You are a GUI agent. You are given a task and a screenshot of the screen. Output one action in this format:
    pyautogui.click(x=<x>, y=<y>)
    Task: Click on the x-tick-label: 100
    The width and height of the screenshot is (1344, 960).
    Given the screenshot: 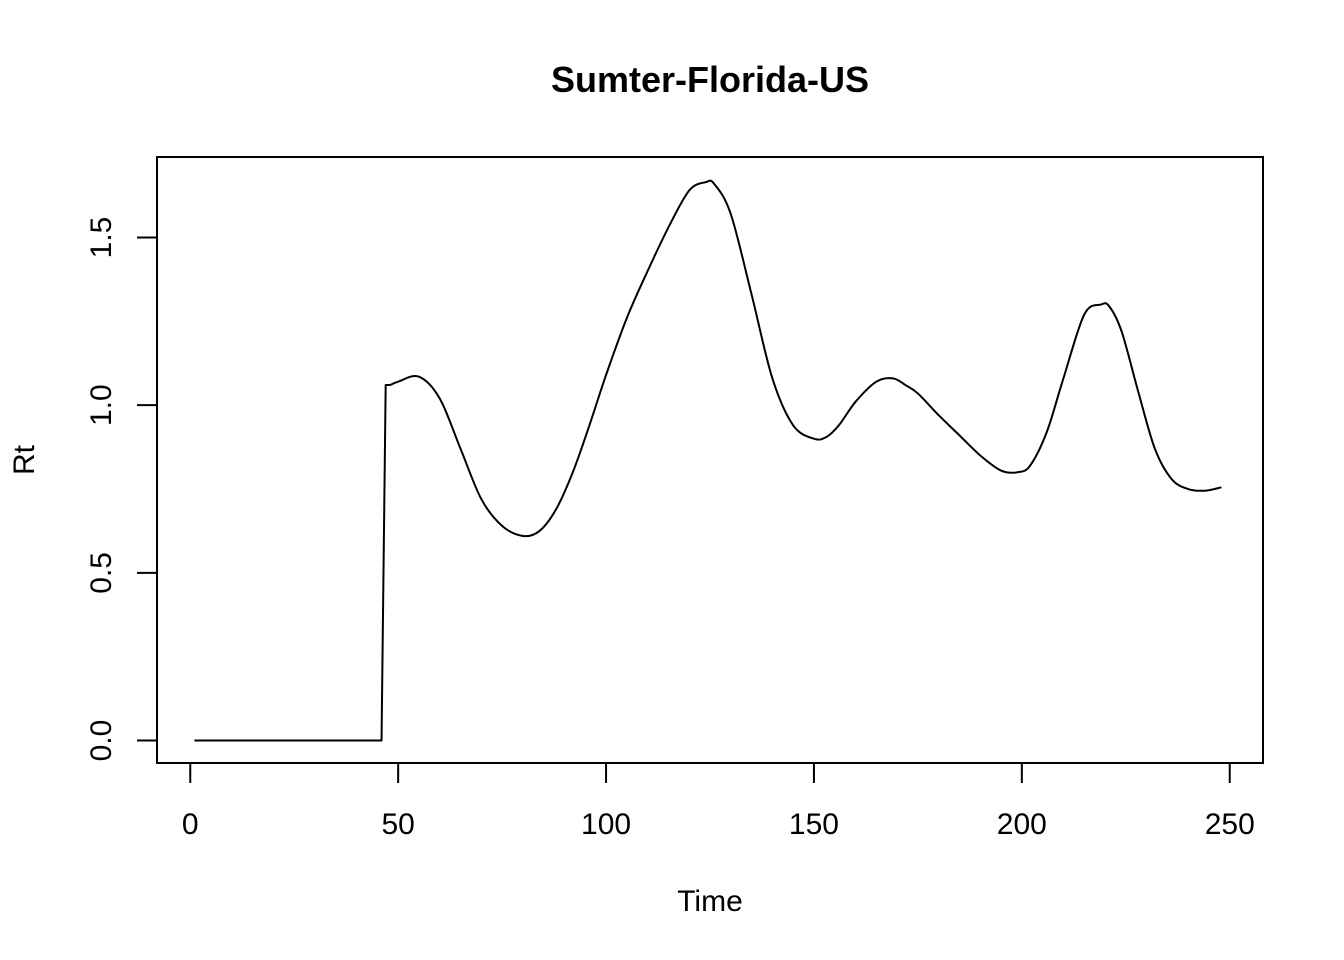 What is the action you would take?
    pyautogui.click(x=606, y=824)
    